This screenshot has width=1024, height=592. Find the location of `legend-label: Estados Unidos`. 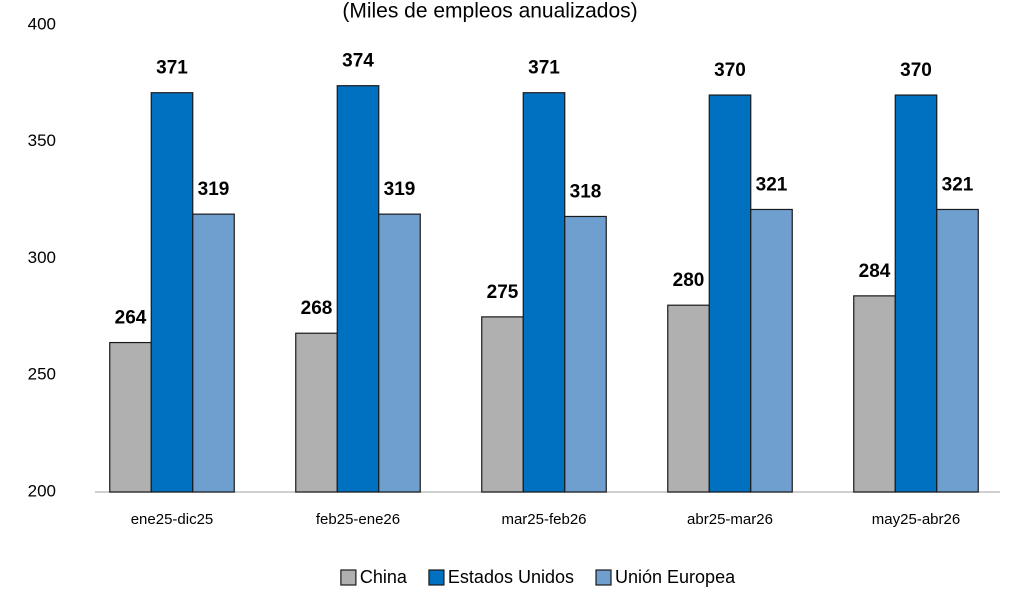

legend-label: Estados Unidos is located at coordinates (511, 577).